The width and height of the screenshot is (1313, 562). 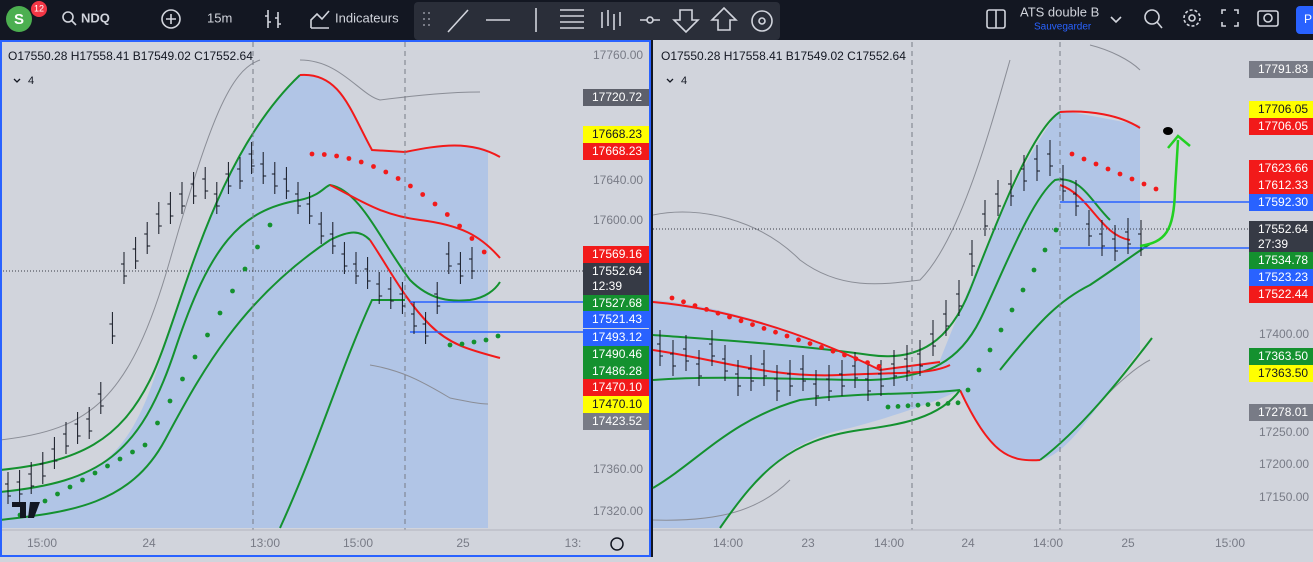 I want to click on arrow-down-tool, so click(x=686, y=21).